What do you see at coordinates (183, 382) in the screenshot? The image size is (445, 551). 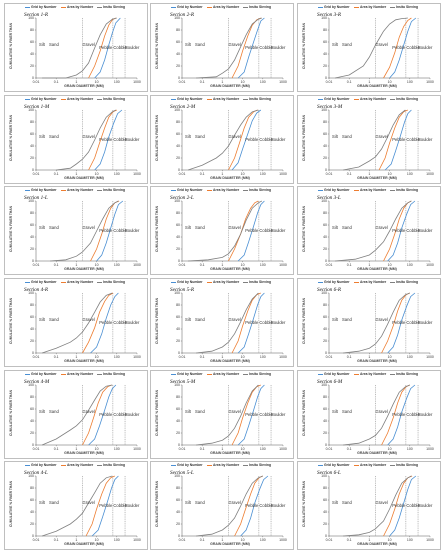 I see `panel-title: Section 5-M` at bounding box center [183, 382].